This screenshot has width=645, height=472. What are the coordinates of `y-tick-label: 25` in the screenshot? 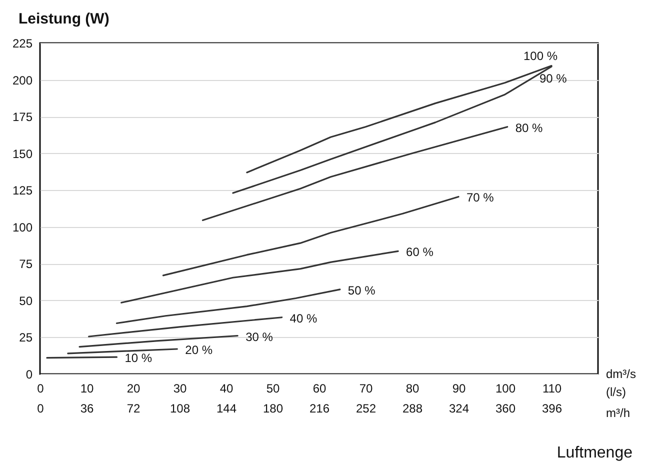 It's located at (26, 337).